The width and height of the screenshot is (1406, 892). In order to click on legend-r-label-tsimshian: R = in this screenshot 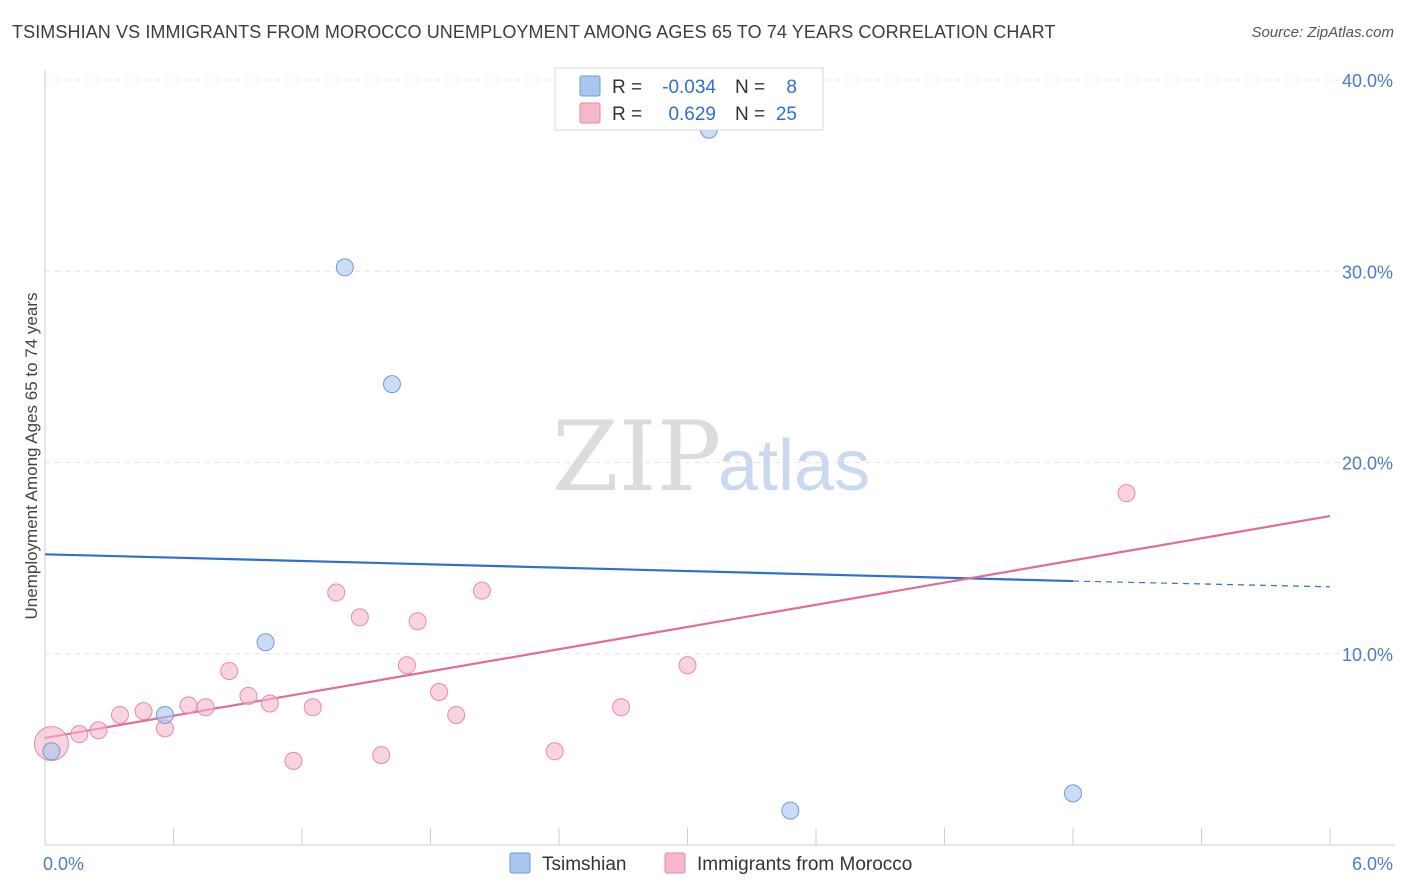, I will do `click(627, 87)`.